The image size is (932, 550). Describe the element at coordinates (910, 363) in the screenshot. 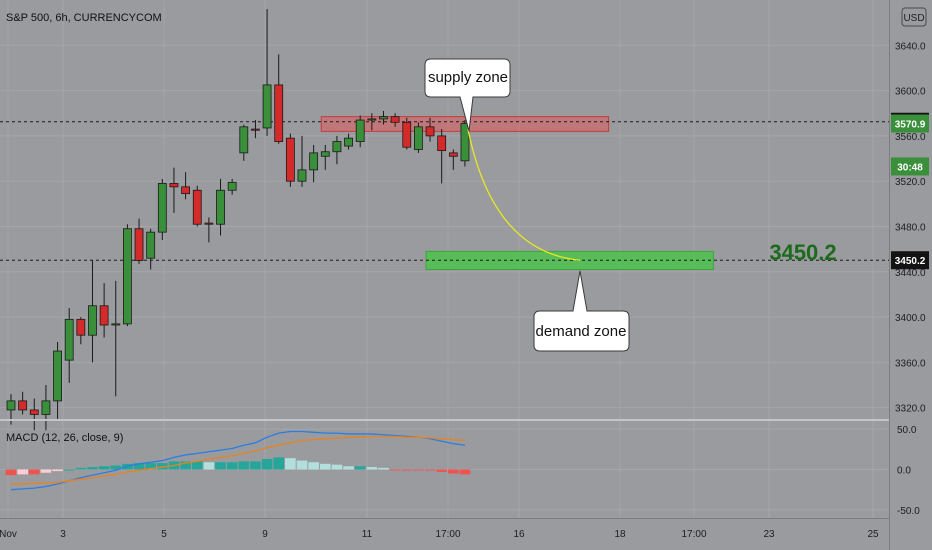

I see `price-axis-tick-label: 3360.0` at that location.